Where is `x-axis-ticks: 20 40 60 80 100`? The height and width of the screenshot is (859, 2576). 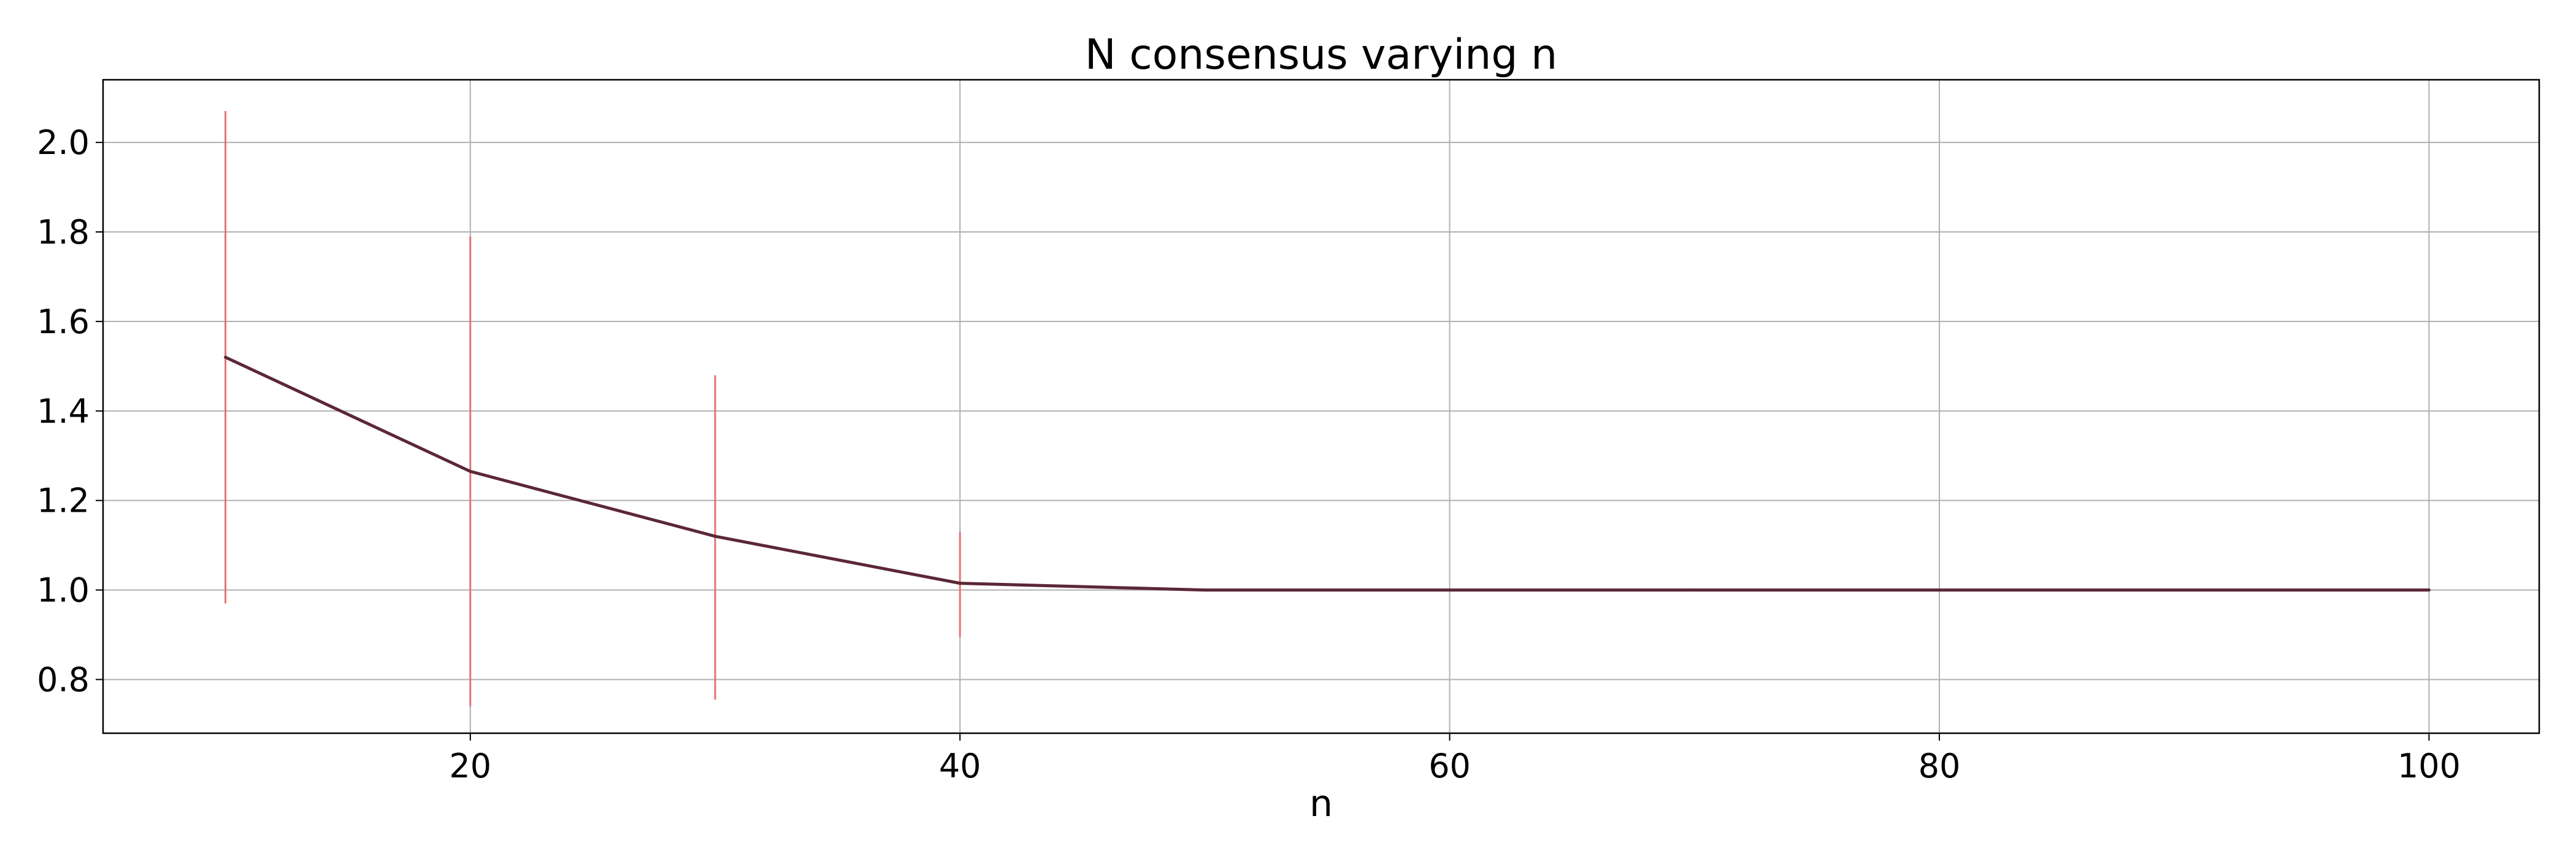
x-axis-ticks: 20 40 60 80 100 is located at coordinates (1455, 759).